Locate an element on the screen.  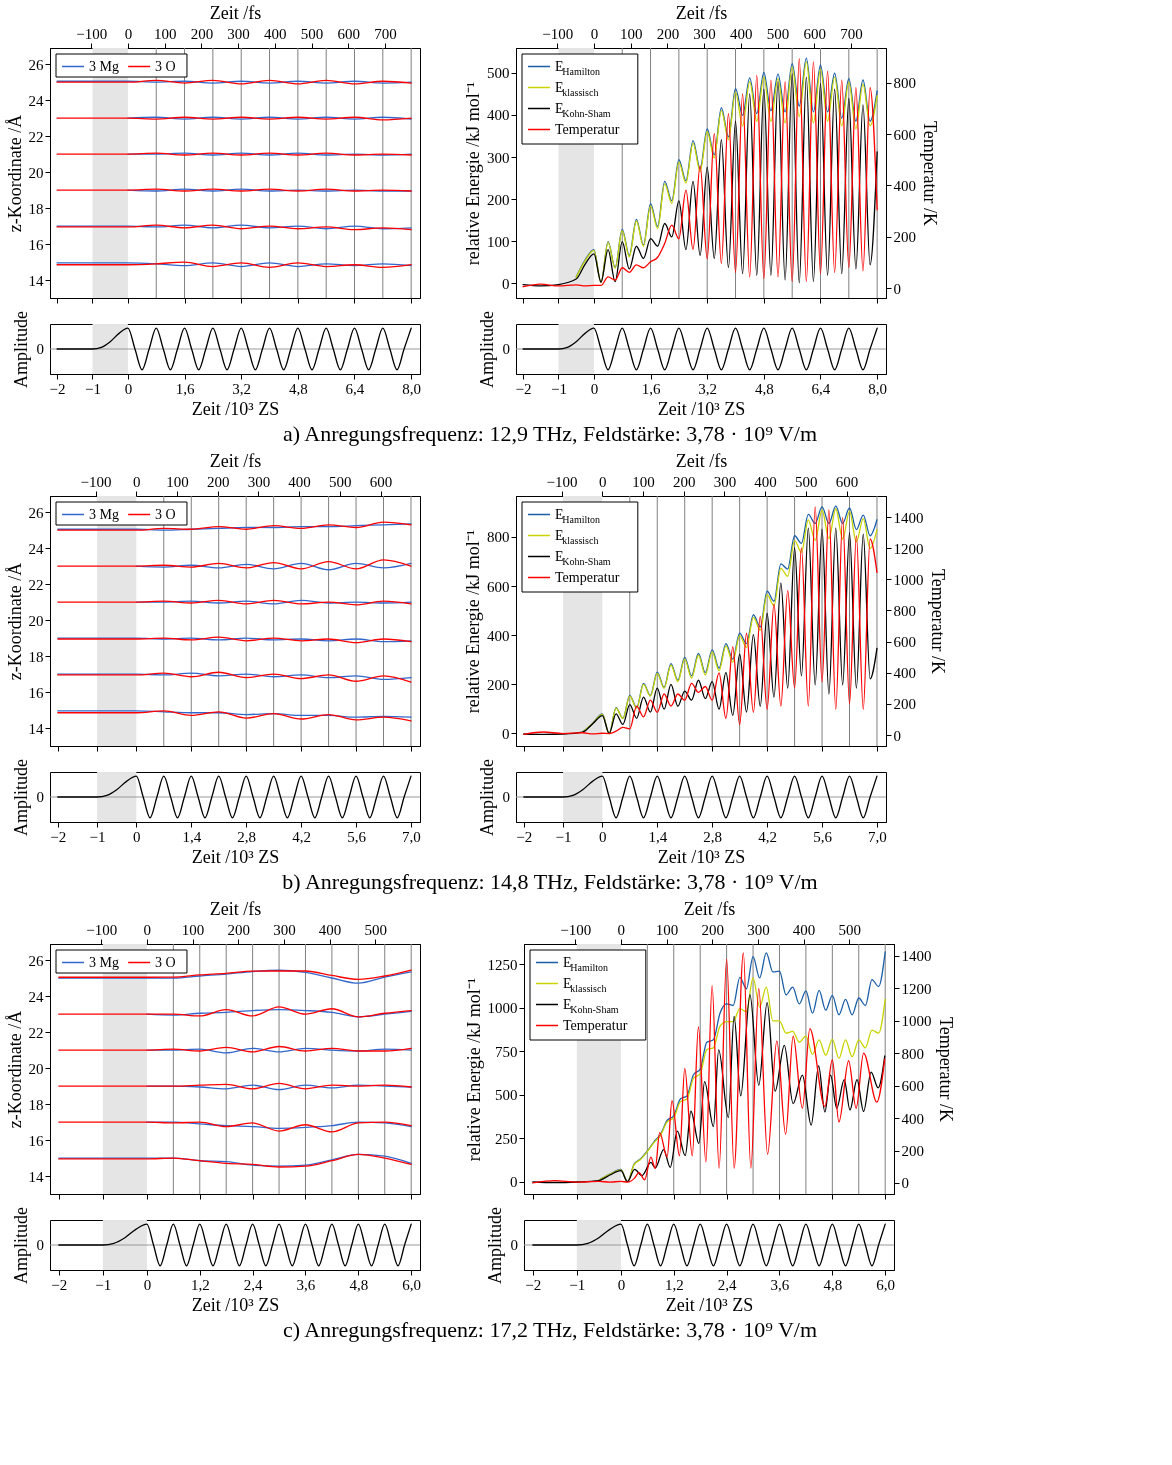
text: c) Anregungsfrequenz: 17,2 THz, Feldstärke: 3,78 · 10⁹ V/m is located at coordinates (550, 1329).